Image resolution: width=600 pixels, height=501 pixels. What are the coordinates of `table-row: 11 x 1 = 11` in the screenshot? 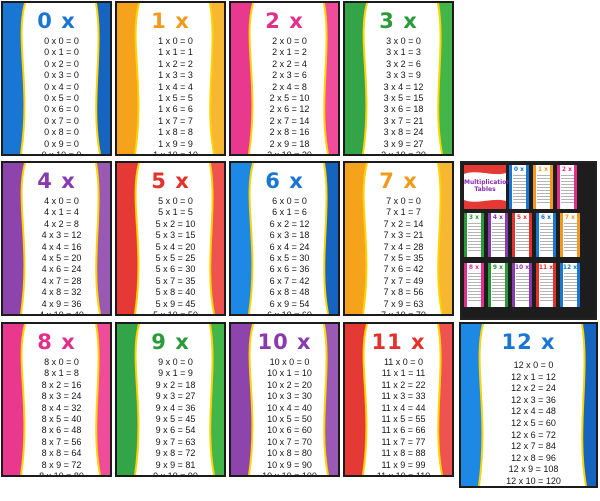 It's located at (403, 373).